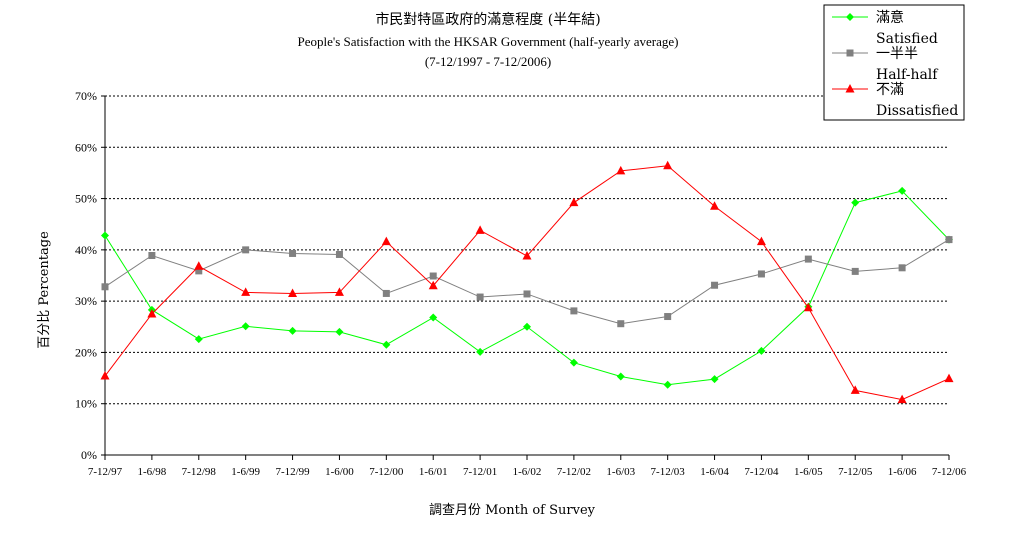 Image resolution: width=1020 pixels, height=546 pixels. I want to click on x-tick-label: 1-6/98, so click(152, 472).